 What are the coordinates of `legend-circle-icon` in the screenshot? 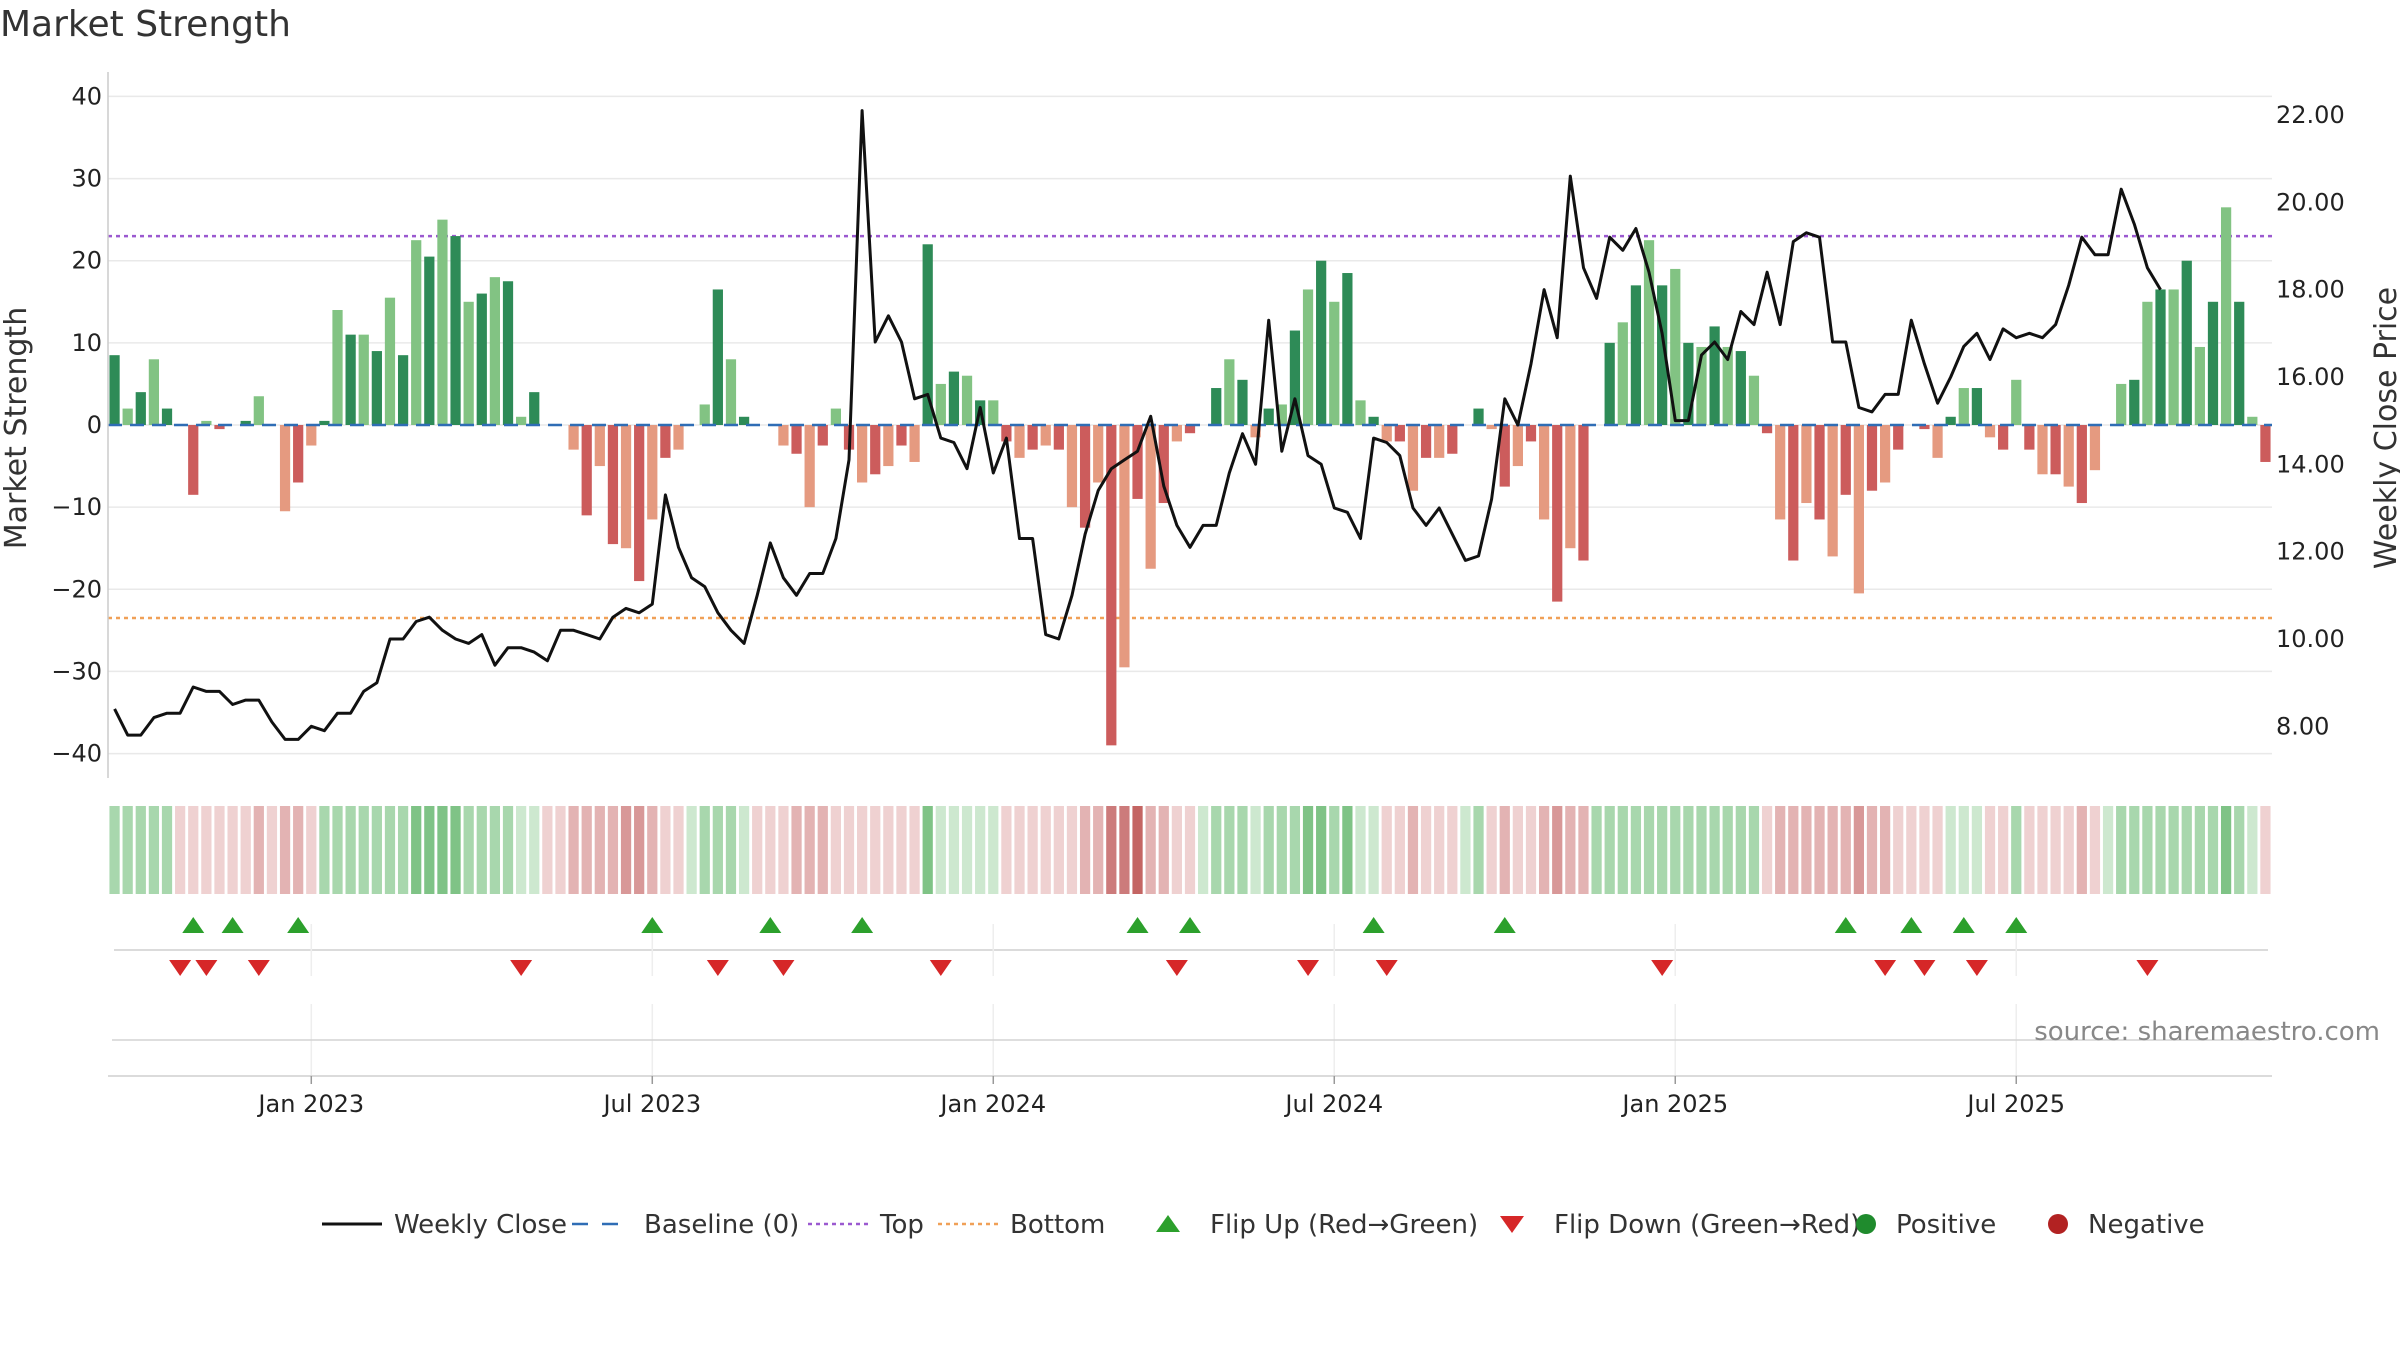 It's located at (1866, 1224).